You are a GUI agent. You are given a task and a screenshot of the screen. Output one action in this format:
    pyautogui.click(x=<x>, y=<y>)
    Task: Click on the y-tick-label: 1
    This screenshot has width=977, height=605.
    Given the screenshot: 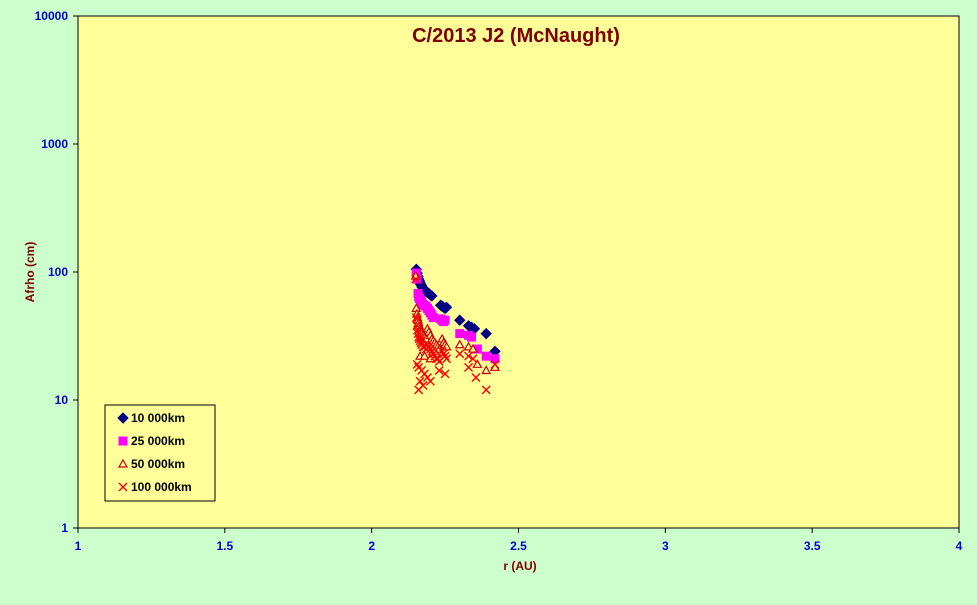 What is the action you would take?
    pyautogui.click(x=64, y=528)
    